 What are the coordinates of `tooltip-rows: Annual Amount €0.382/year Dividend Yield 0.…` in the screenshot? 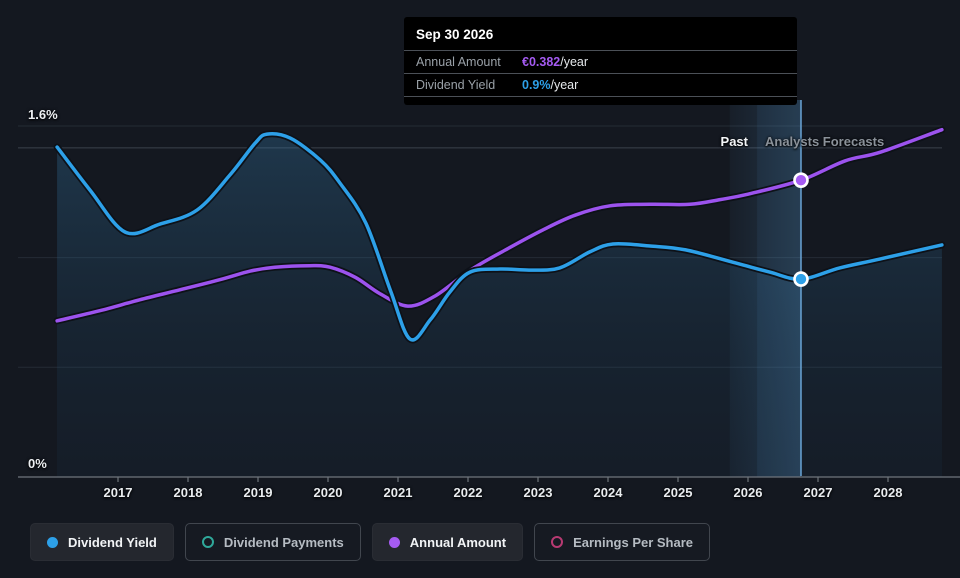 It's located at (600, 73).